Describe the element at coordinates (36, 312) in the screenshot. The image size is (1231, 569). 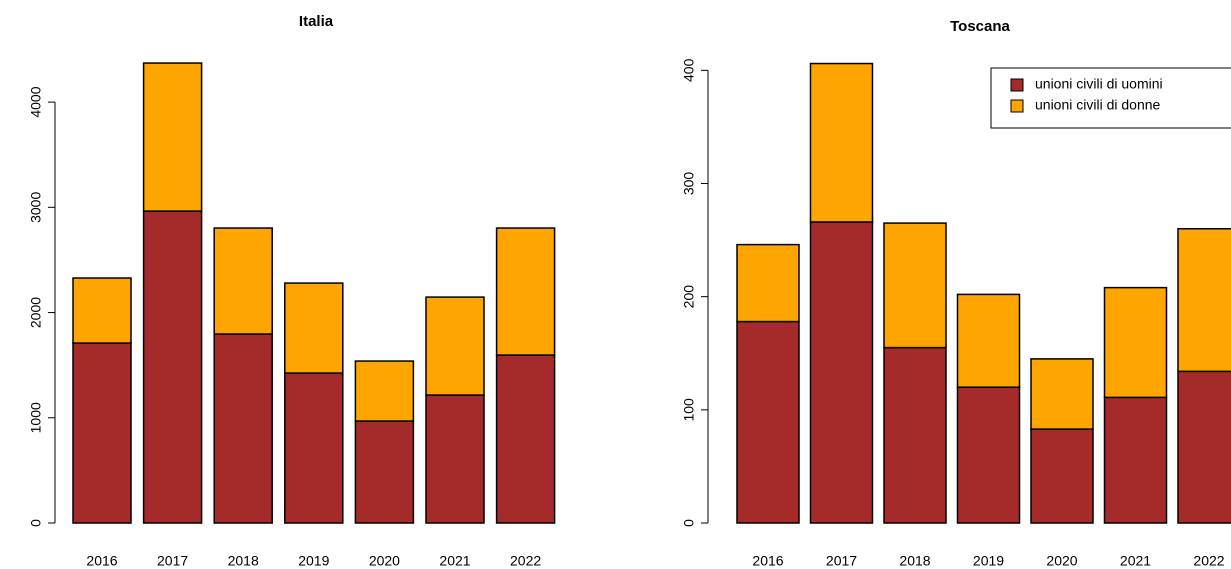
I see `y-tick-label: 2000` at that location.